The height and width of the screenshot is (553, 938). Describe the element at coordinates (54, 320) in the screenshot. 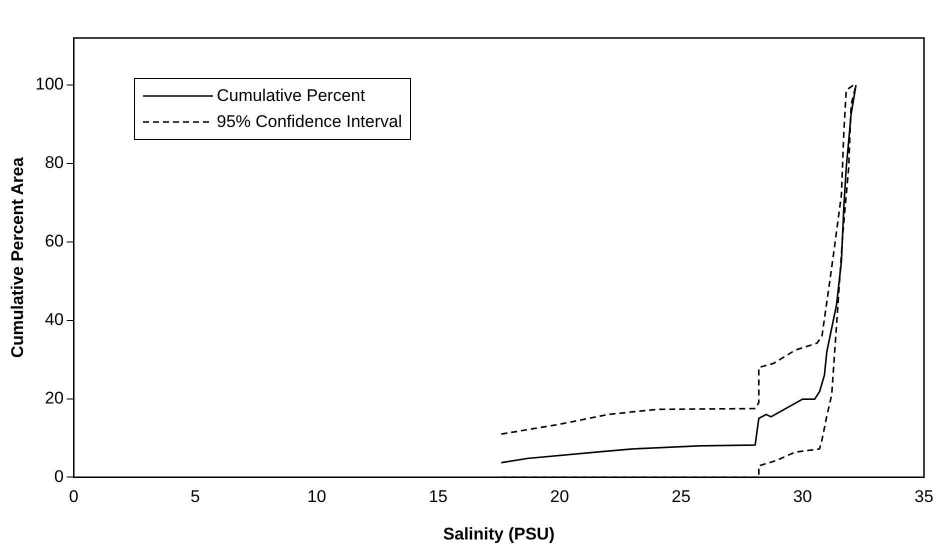

I see `y-tick-label: 40` at that location.